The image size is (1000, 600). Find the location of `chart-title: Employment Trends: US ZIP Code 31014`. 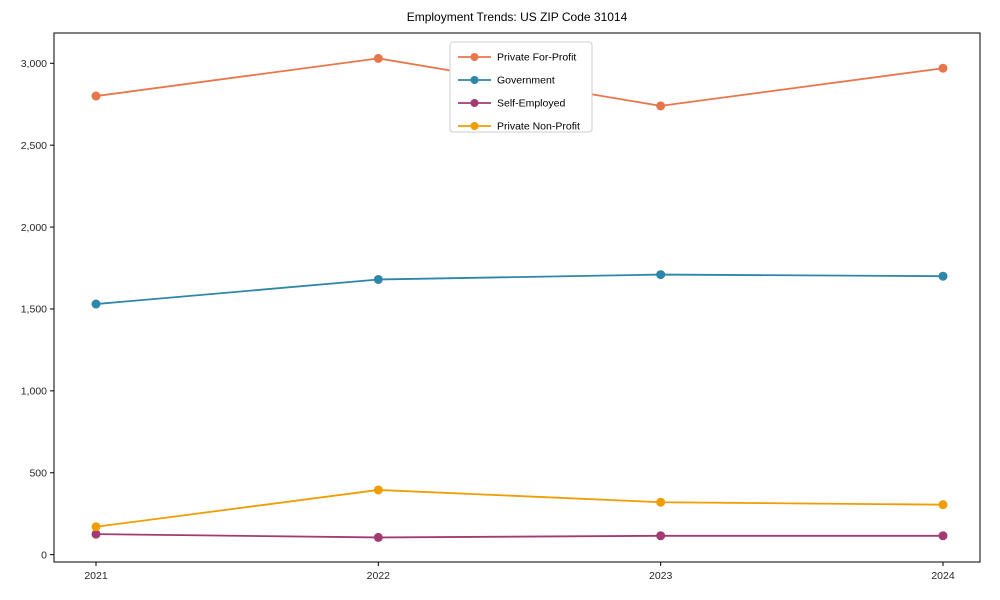

chart-title: Employment Trends: US ZIP Code 31014 is located at coordinates (517, 17).